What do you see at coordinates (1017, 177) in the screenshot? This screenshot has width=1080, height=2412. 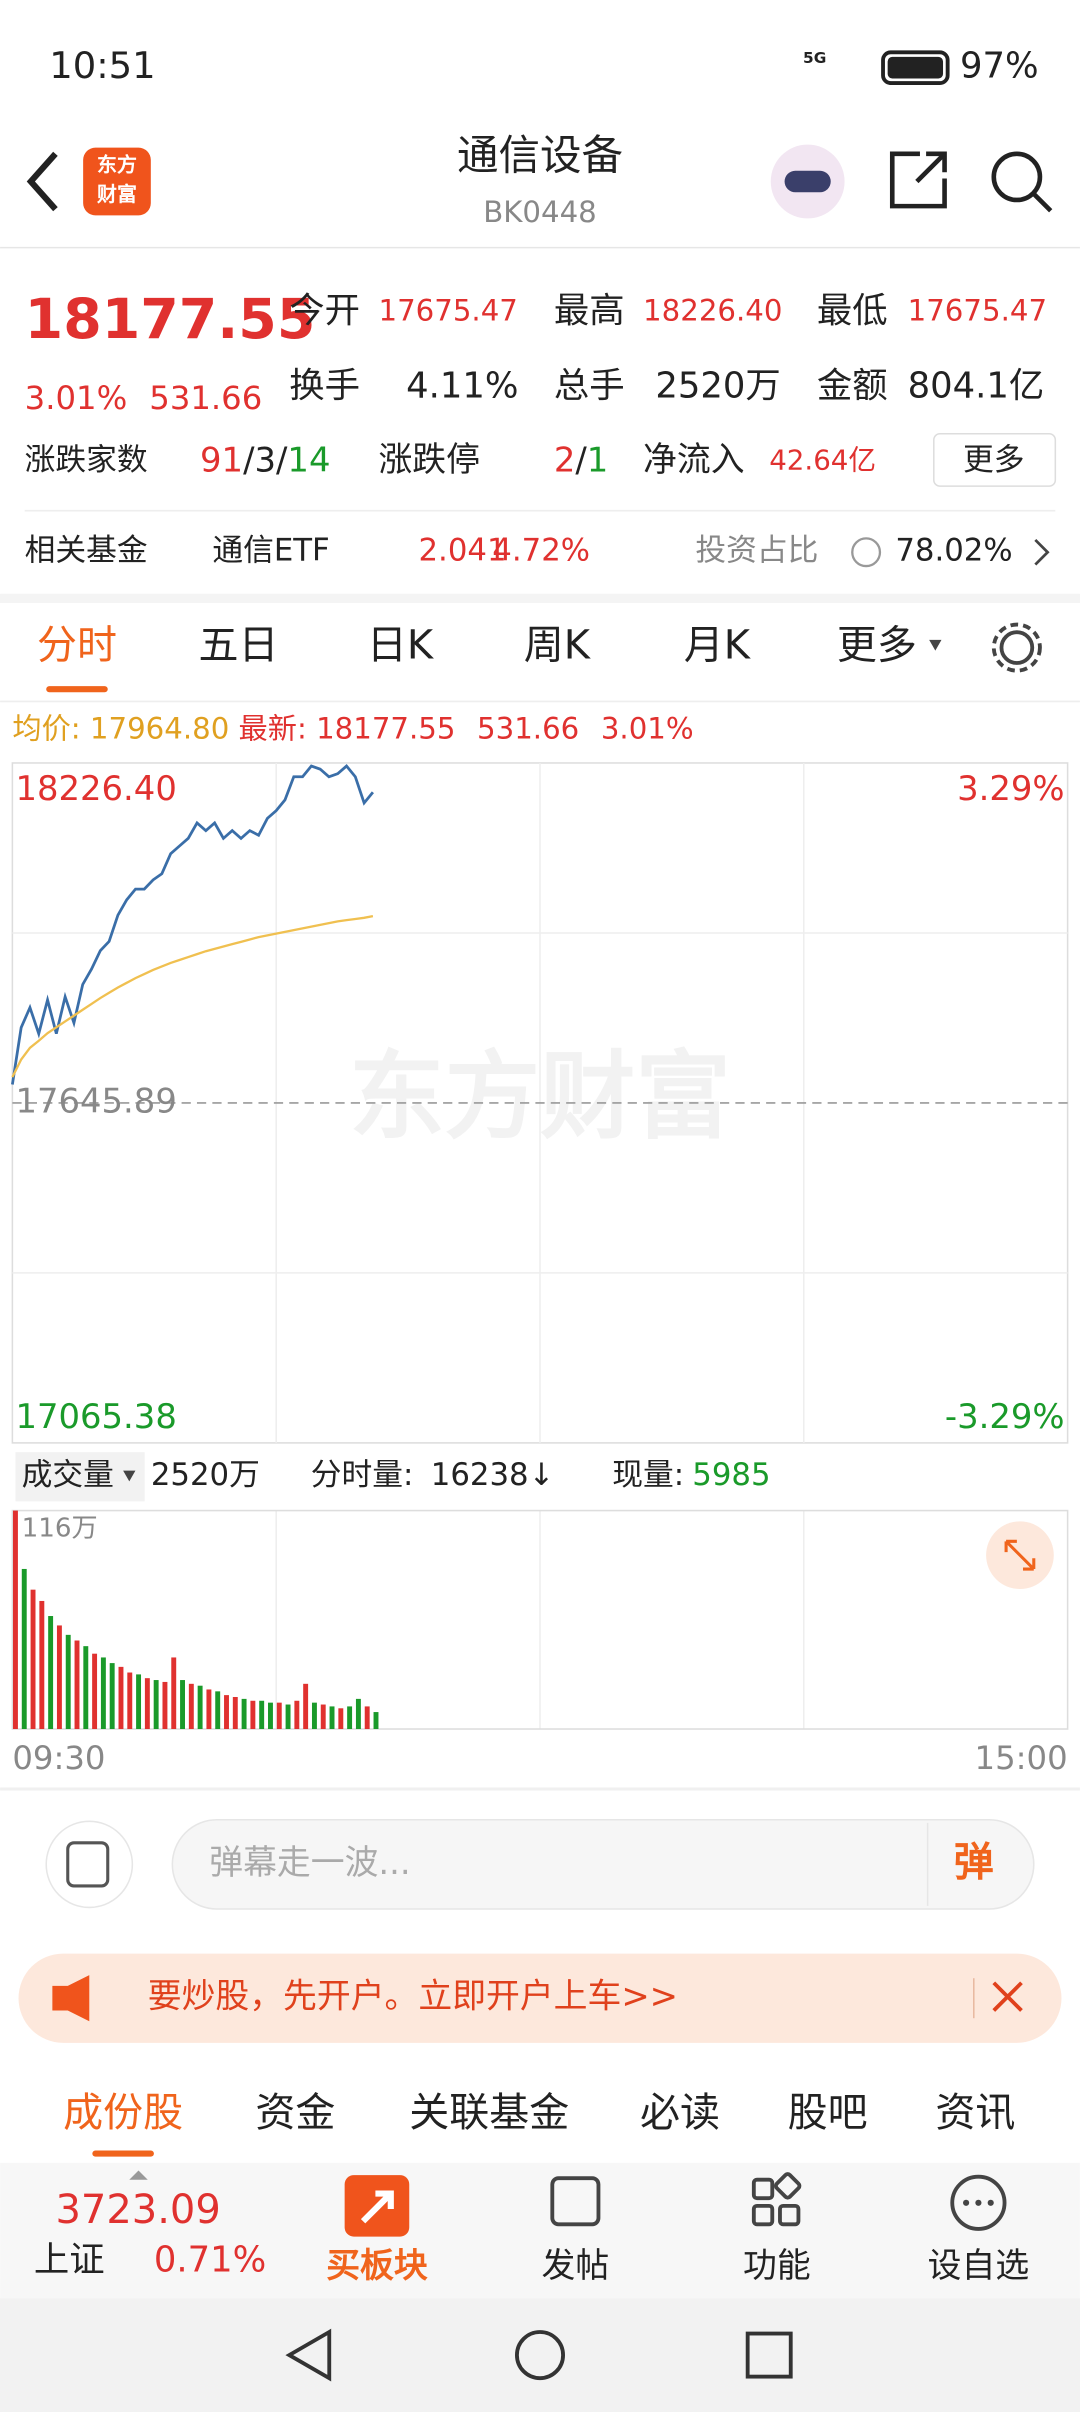 I see `search-button` at bounding box center [1017, 177].